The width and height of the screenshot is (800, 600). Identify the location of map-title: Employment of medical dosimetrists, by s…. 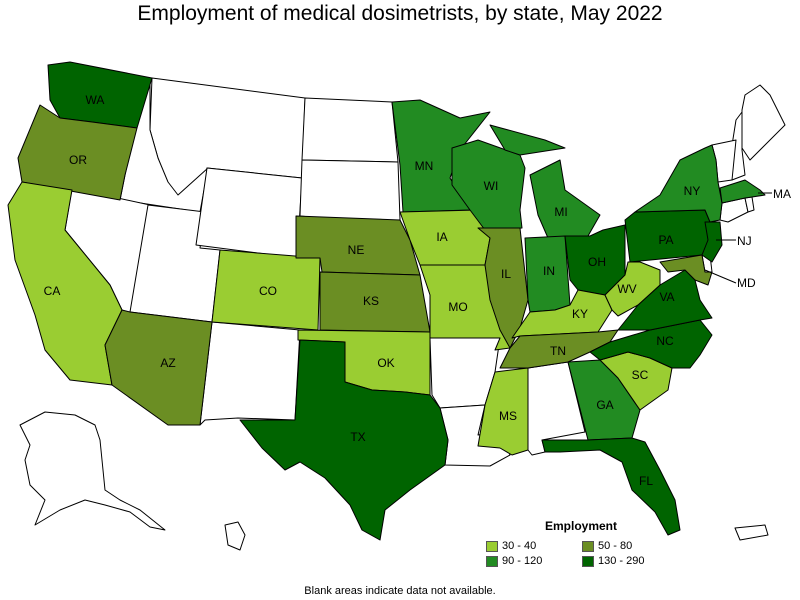
(400, 13).